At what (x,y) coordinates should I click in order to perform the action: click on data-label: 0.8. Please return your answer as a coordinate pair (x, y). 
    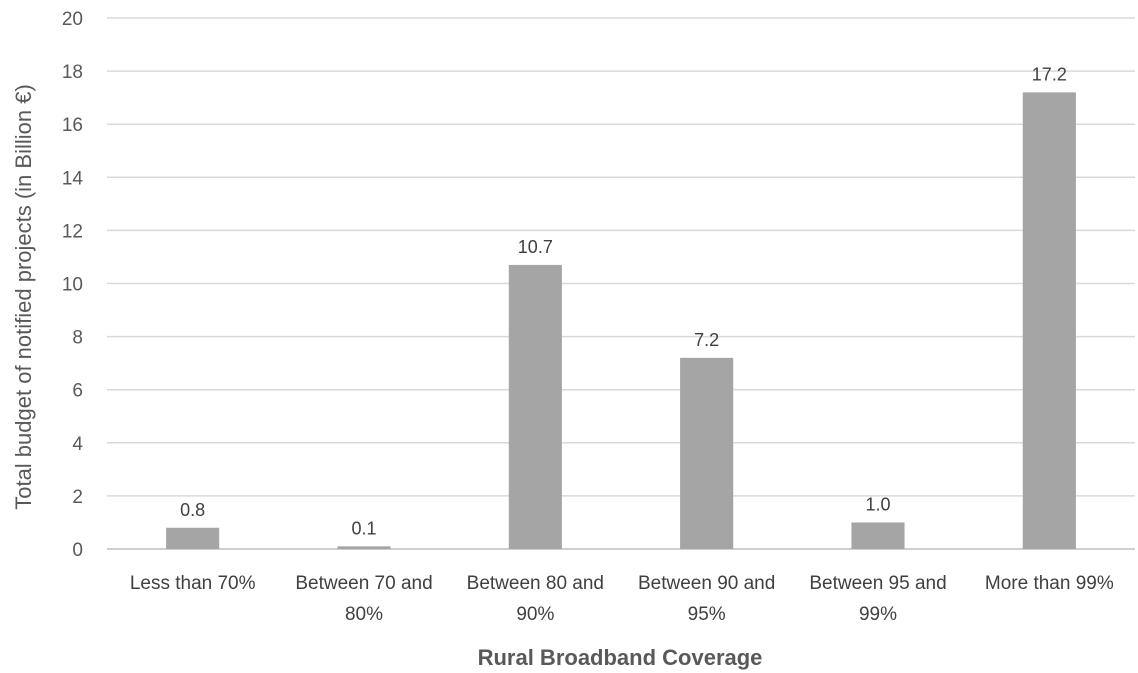
    Looking at the image, I should click on (192, 510).